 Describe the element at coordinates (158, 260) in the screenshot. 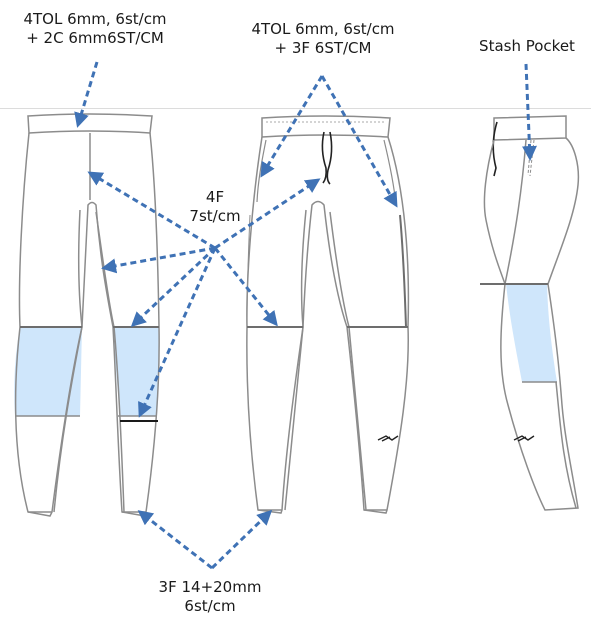

I see `arrow-seam-back-mid` at that location.